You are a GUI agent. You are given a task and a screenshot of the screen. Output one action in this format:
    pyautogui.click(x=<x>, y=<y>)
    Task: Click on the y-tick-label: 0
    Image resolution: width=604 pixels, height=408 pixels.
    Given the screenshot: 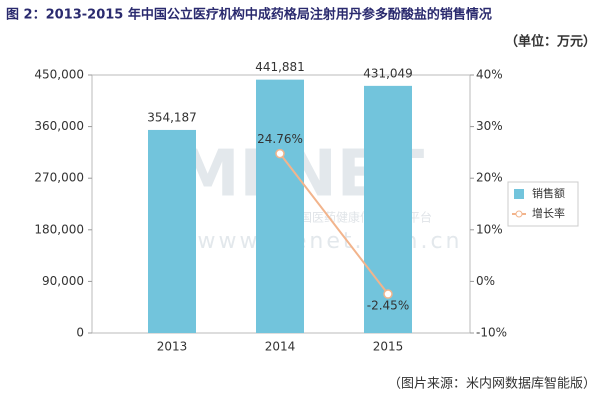 What is the action you would take?
    pyautogui.click(x=80, y=333)
    